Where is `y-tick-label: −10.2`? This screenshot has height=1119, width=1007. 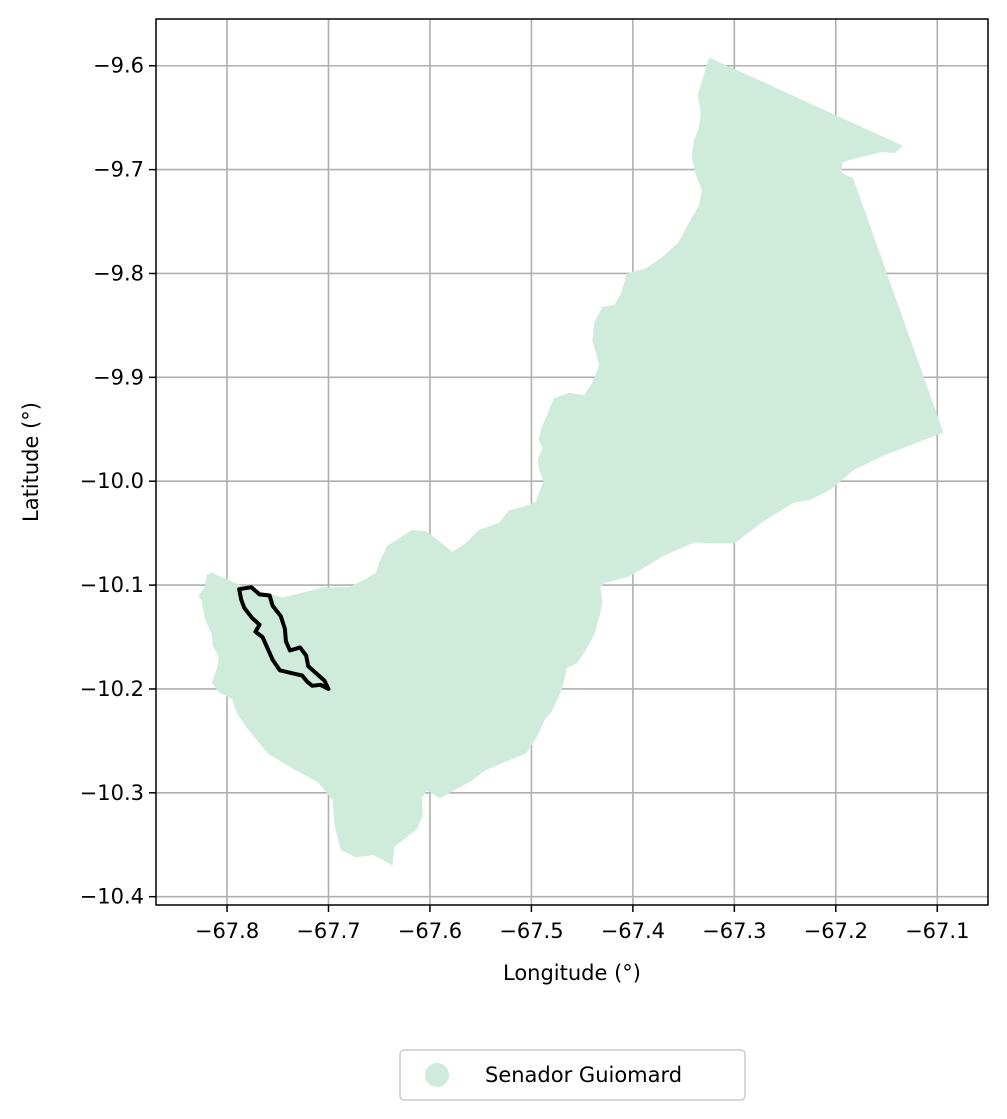
y-tick-label: −10.2 is located at coordinates (112, 689).